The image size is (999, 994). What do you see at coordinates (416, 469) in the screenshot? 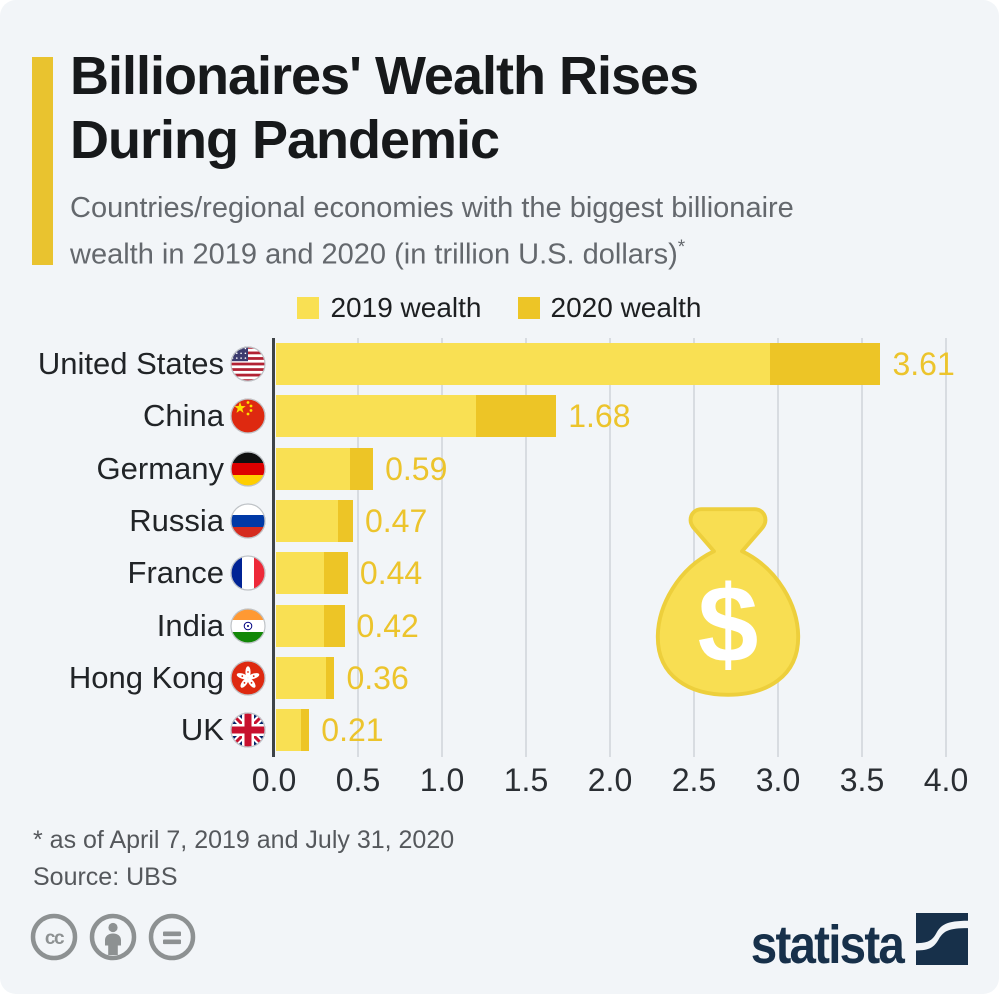
I see `value-label: 0.59` at bounding box center [416, 469].